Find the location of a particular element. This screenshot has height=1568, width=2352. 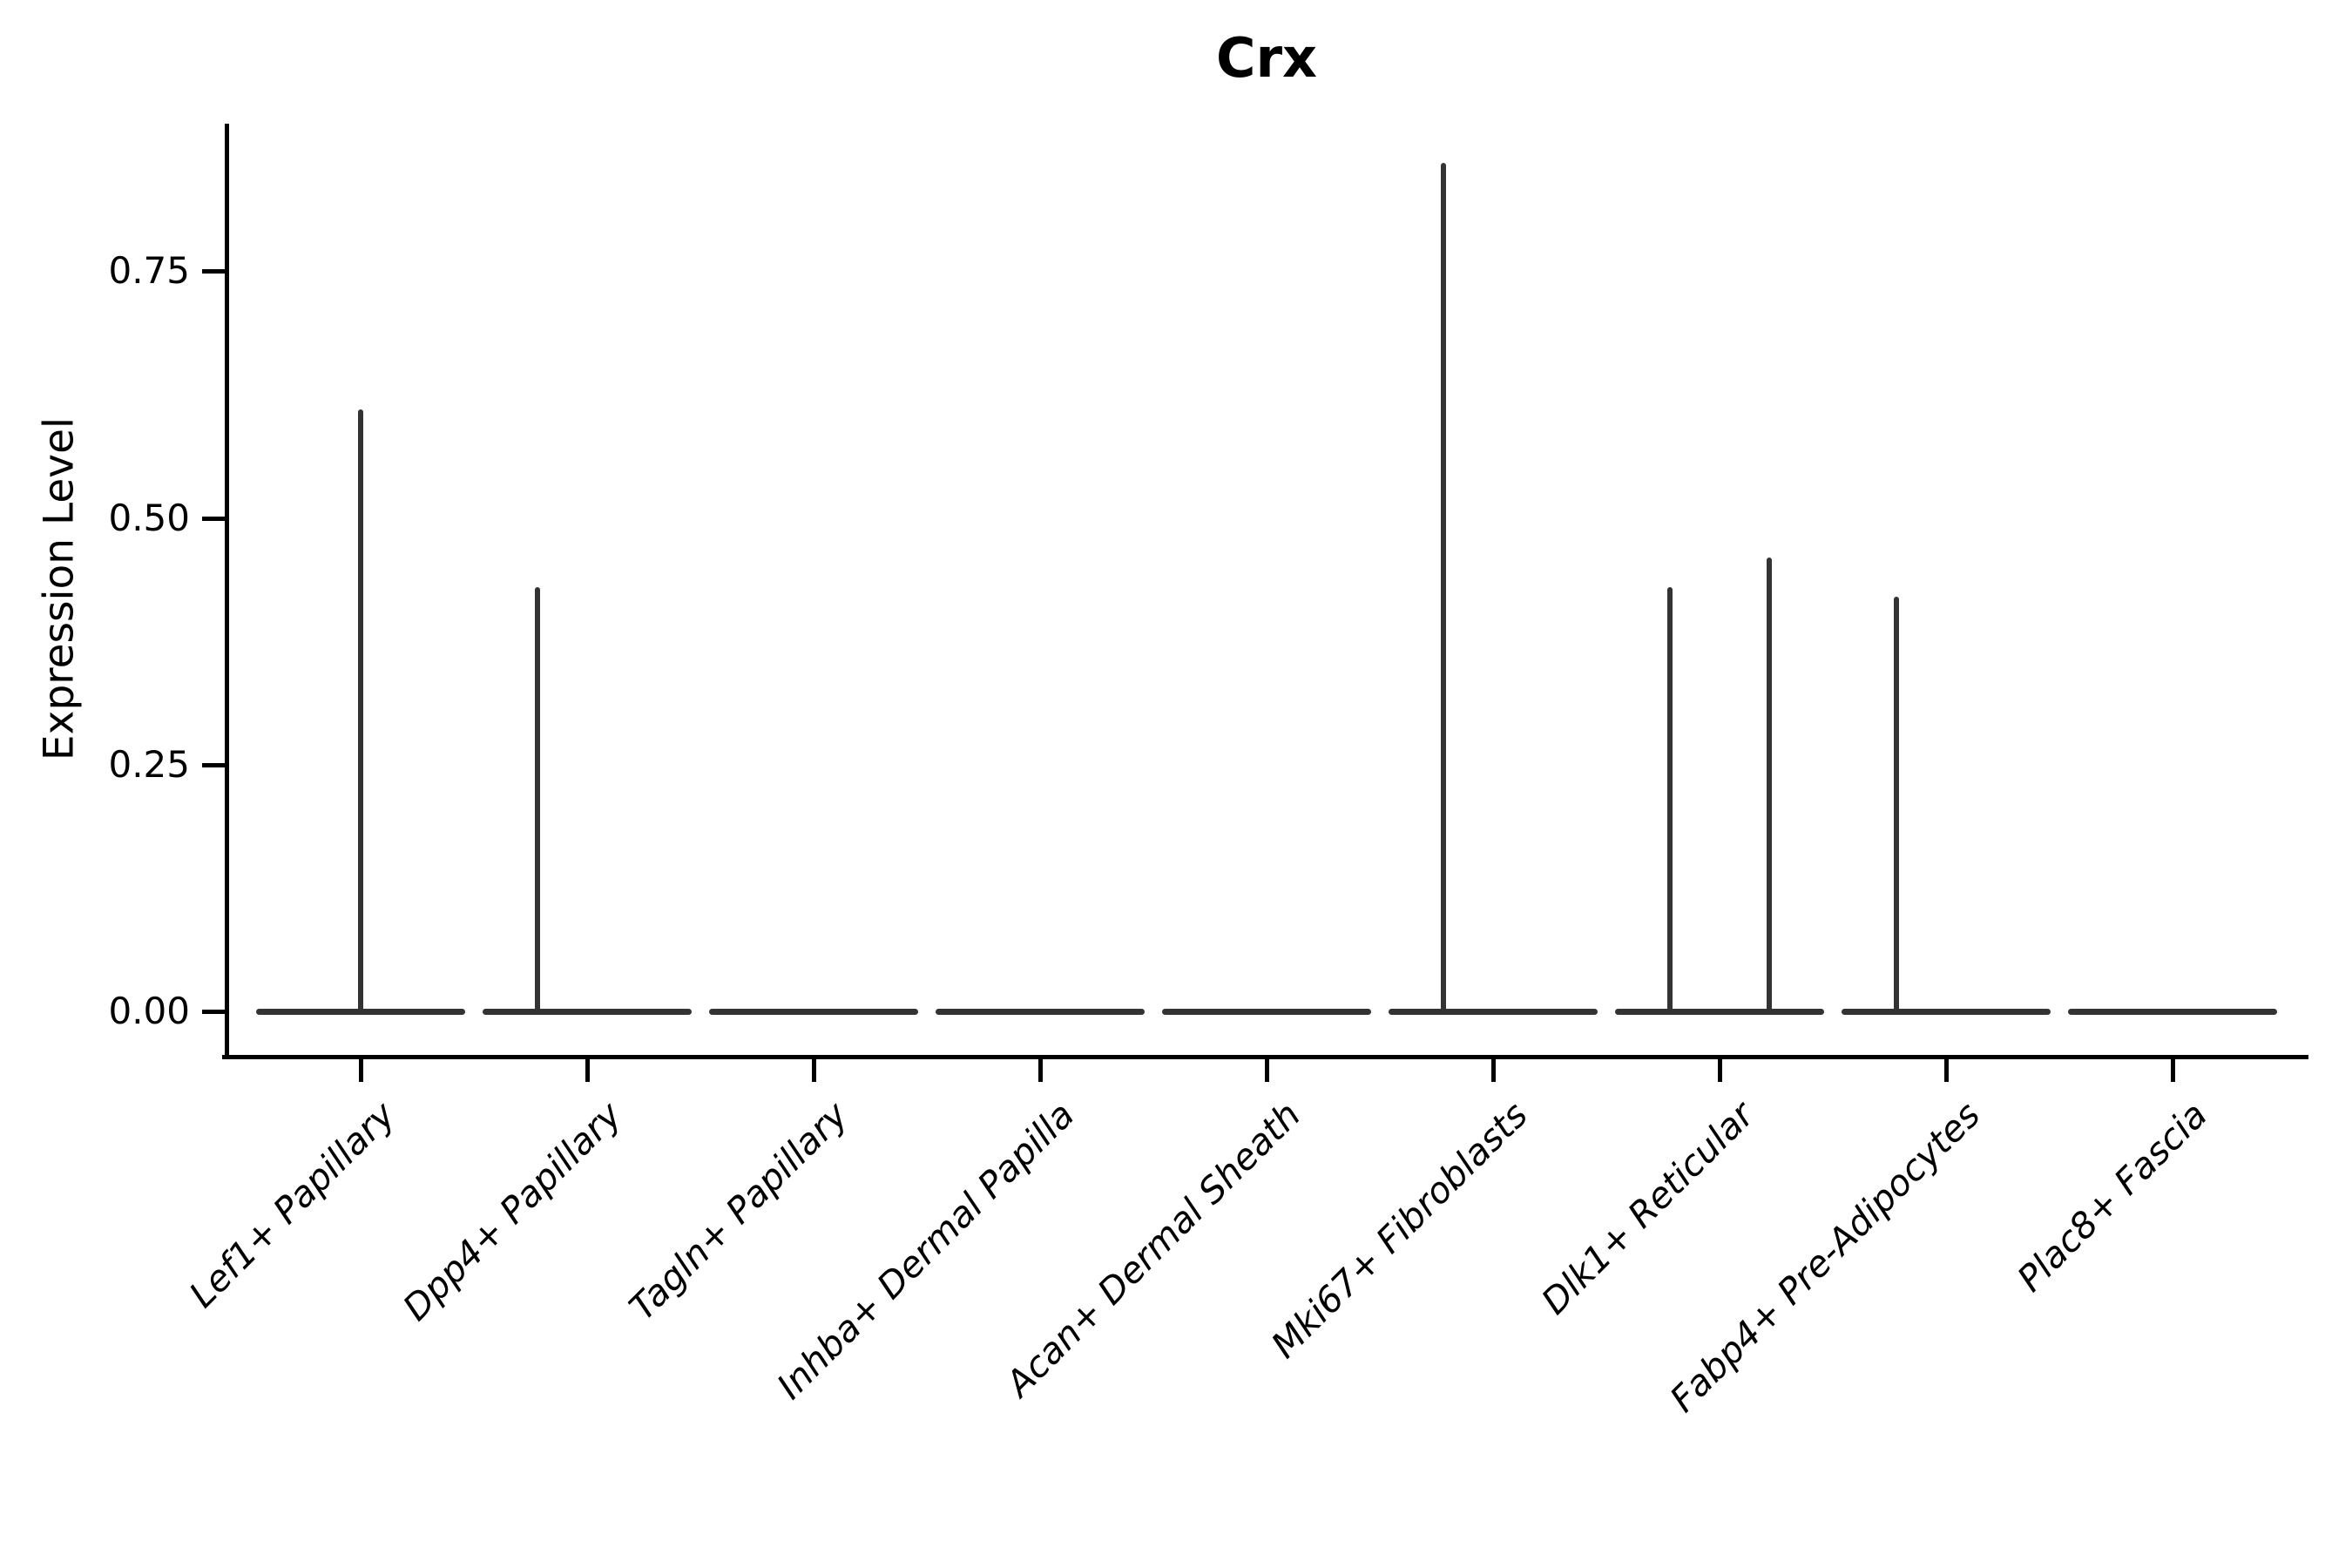

y-tick-label: 0.00 is located at coordinates (149, 1011).